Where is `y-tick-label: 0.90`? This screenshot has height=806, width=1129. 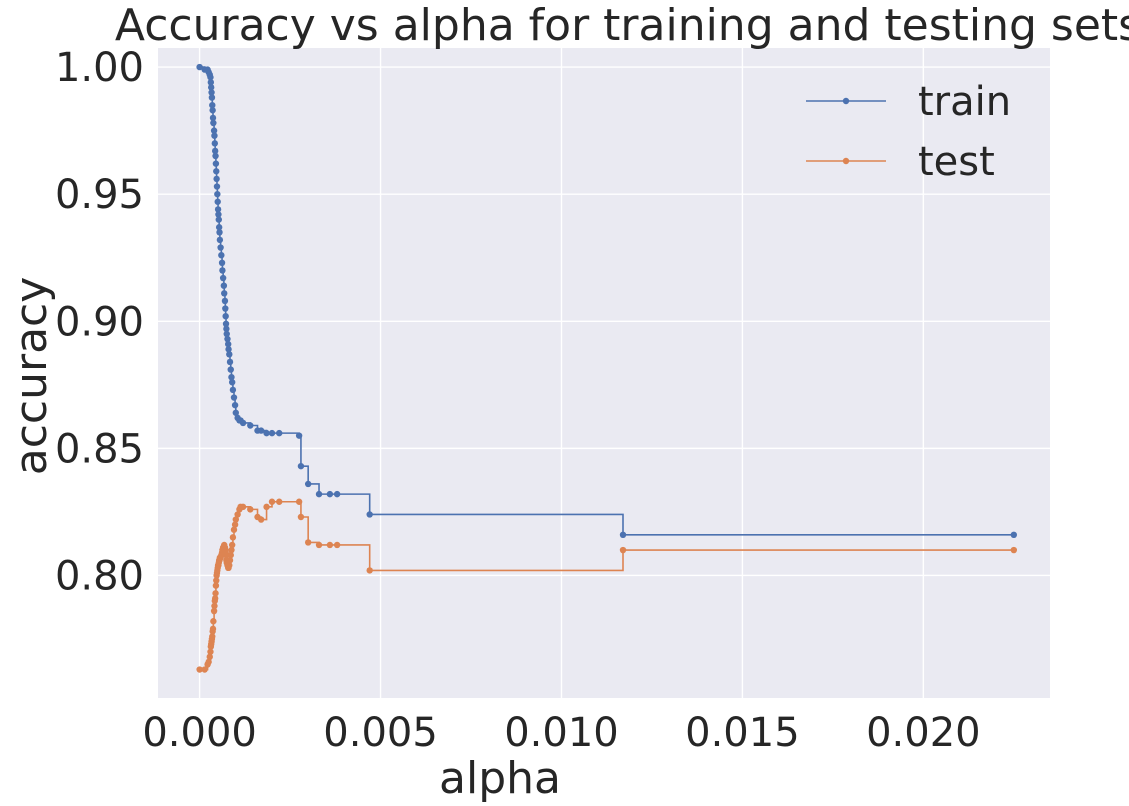
y-tick-label: 0.90 is located at coordinates (99, 322).